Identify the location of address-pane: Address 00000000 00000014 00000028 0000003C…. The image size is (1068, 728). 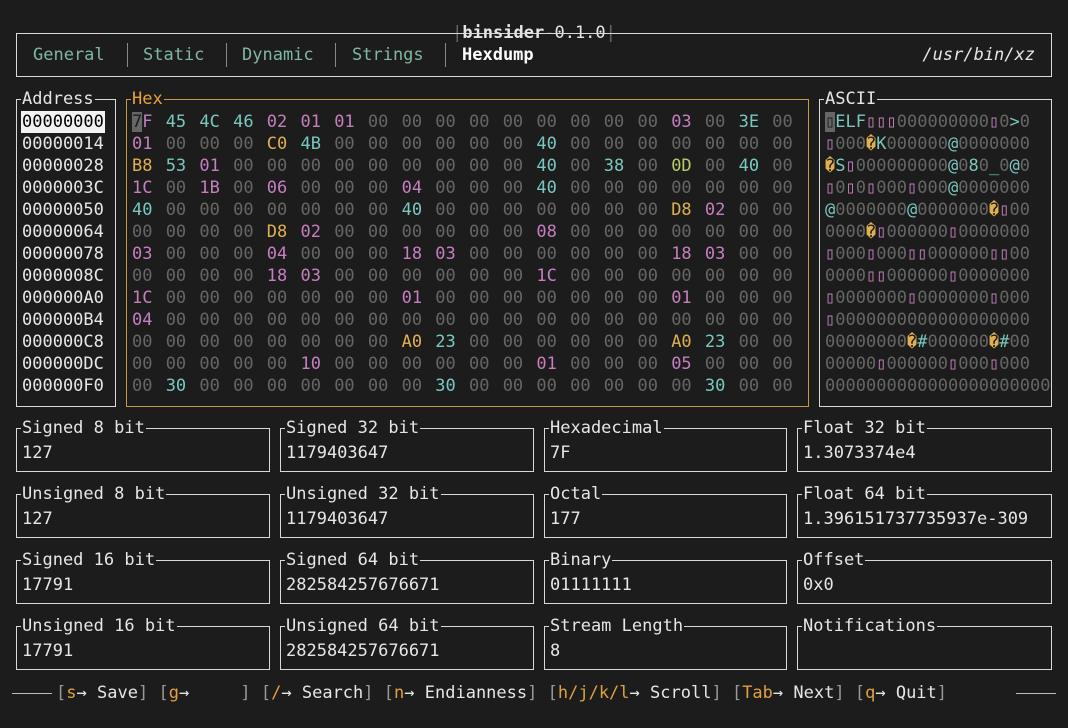
(66, 247).